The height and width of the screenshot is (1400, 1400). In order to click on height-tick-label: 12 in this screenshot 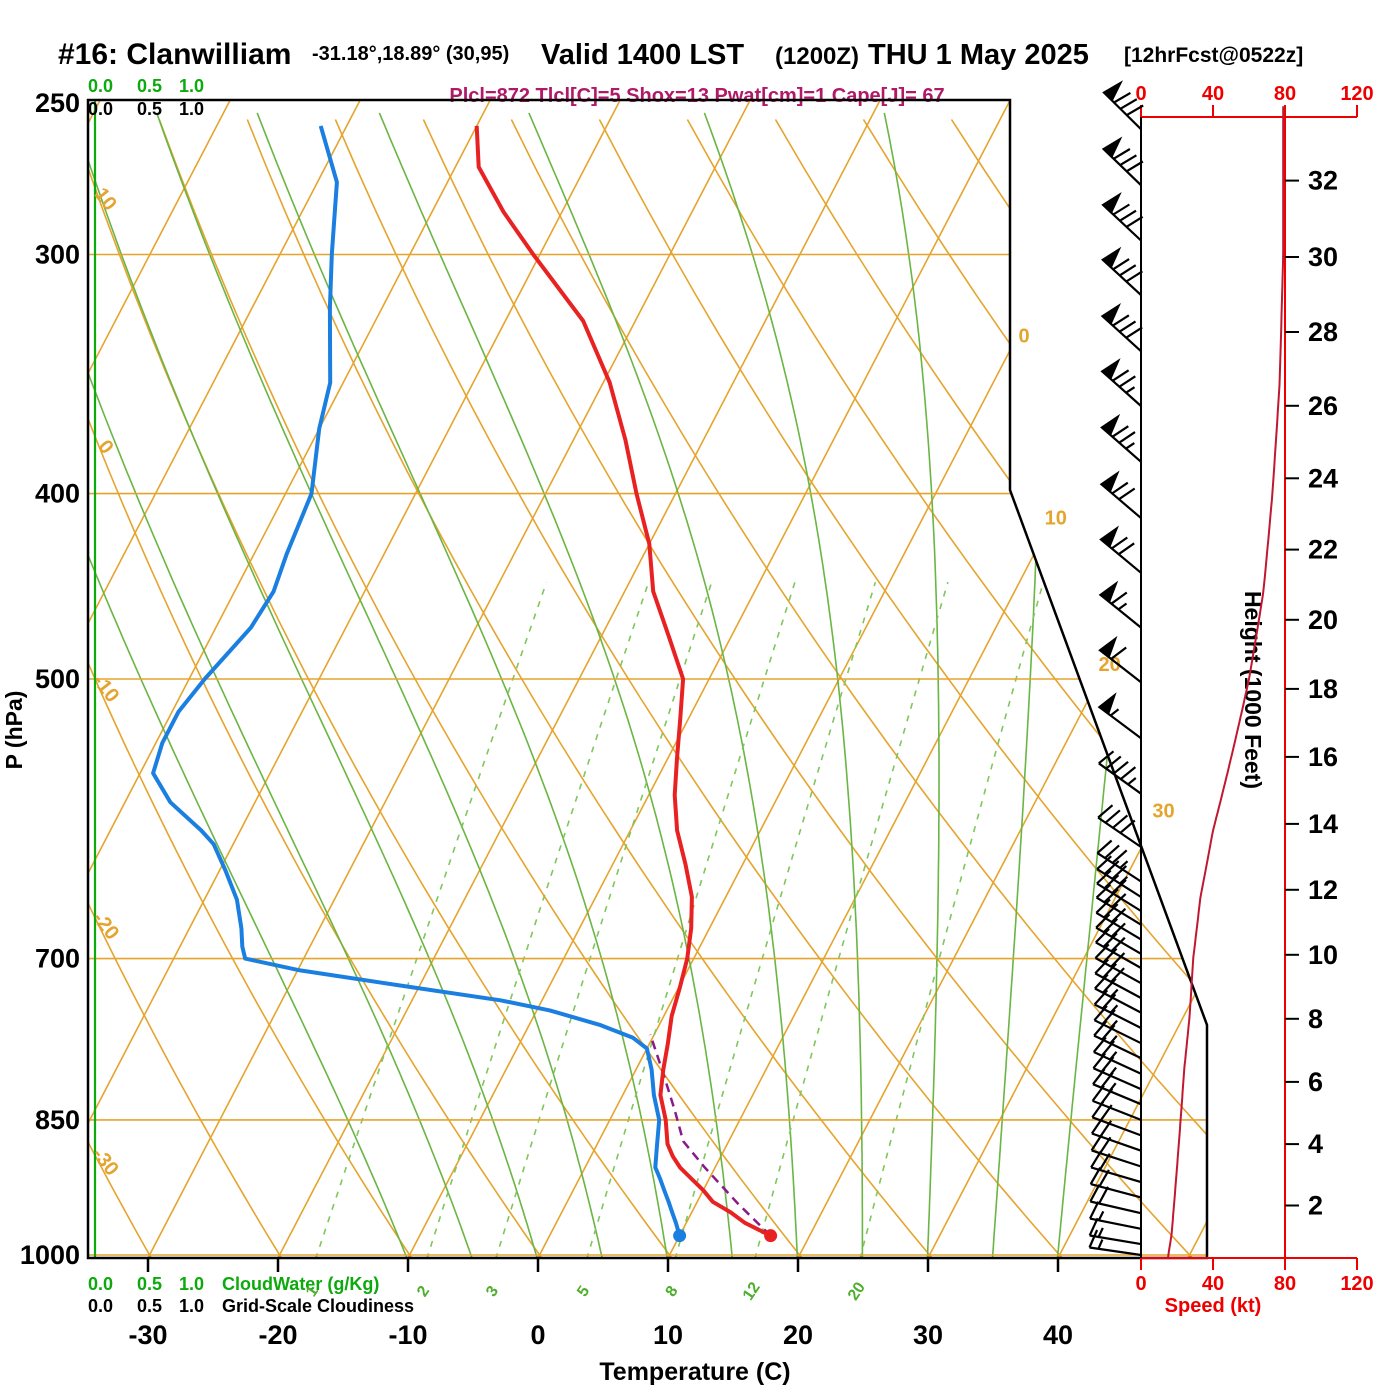, I will do `click(1323, 890)`.